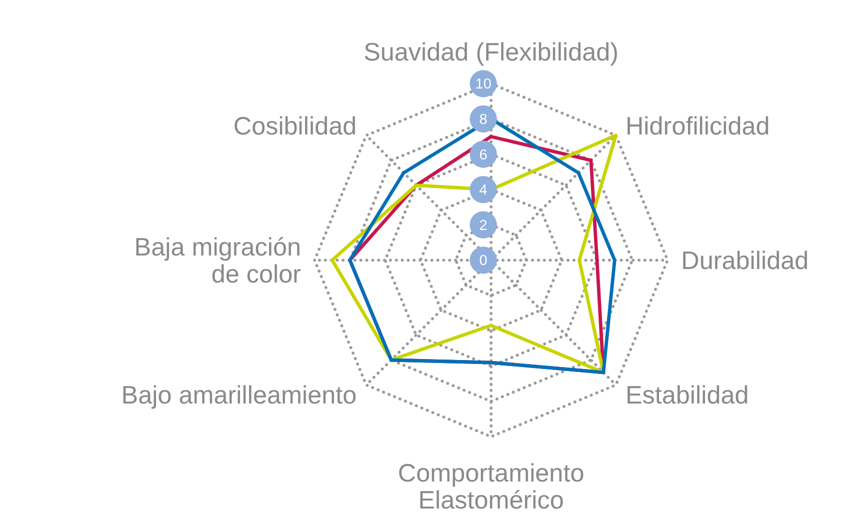  What do you see at coordinates (491, 486) in the screenshot?
I see `spoke-label: Comportamiento Elastomérico` at bounding box center [491, 486].